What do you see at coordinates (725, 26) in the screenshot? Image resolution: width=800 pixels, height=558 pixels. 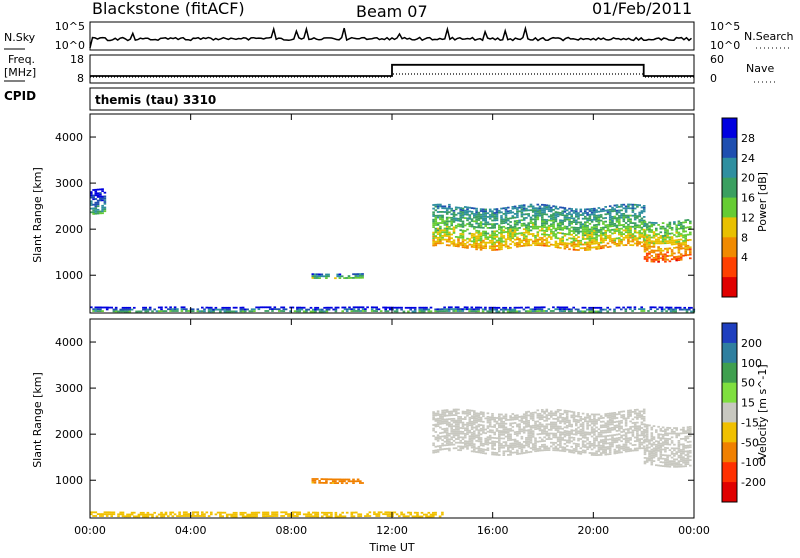 I see `nsearch-tick-top: 10^5` at bounding box center [725, 26].